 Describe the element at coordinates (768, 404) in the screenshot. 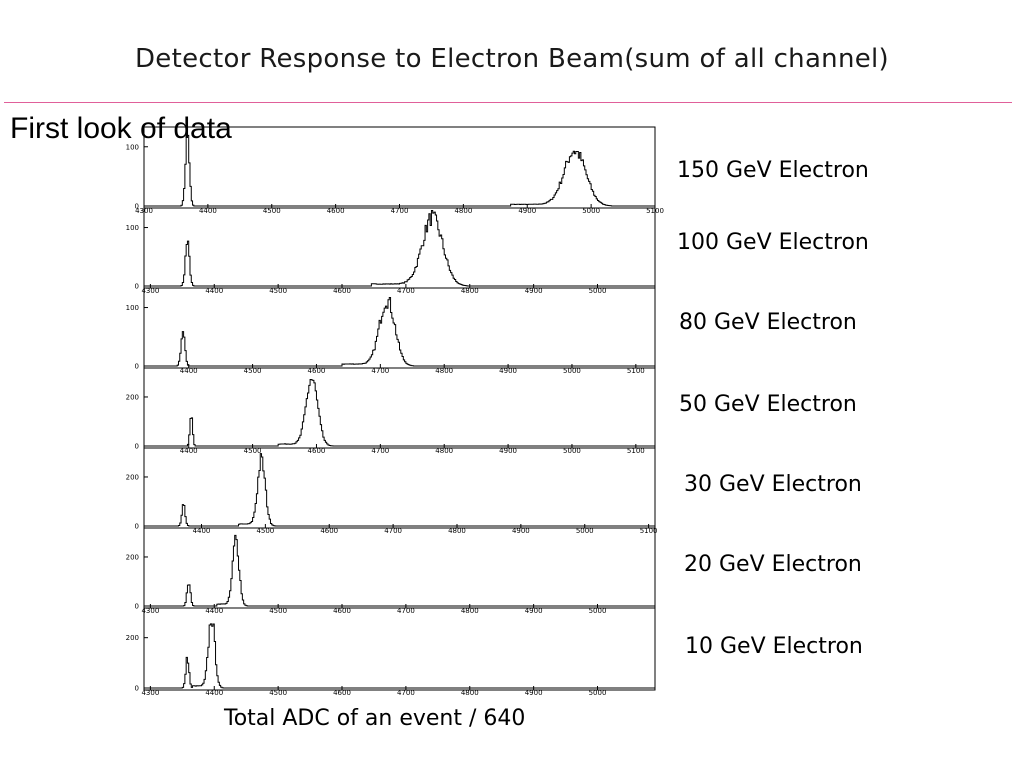

I see `energy-label: 50 GeV Electron` at that location.